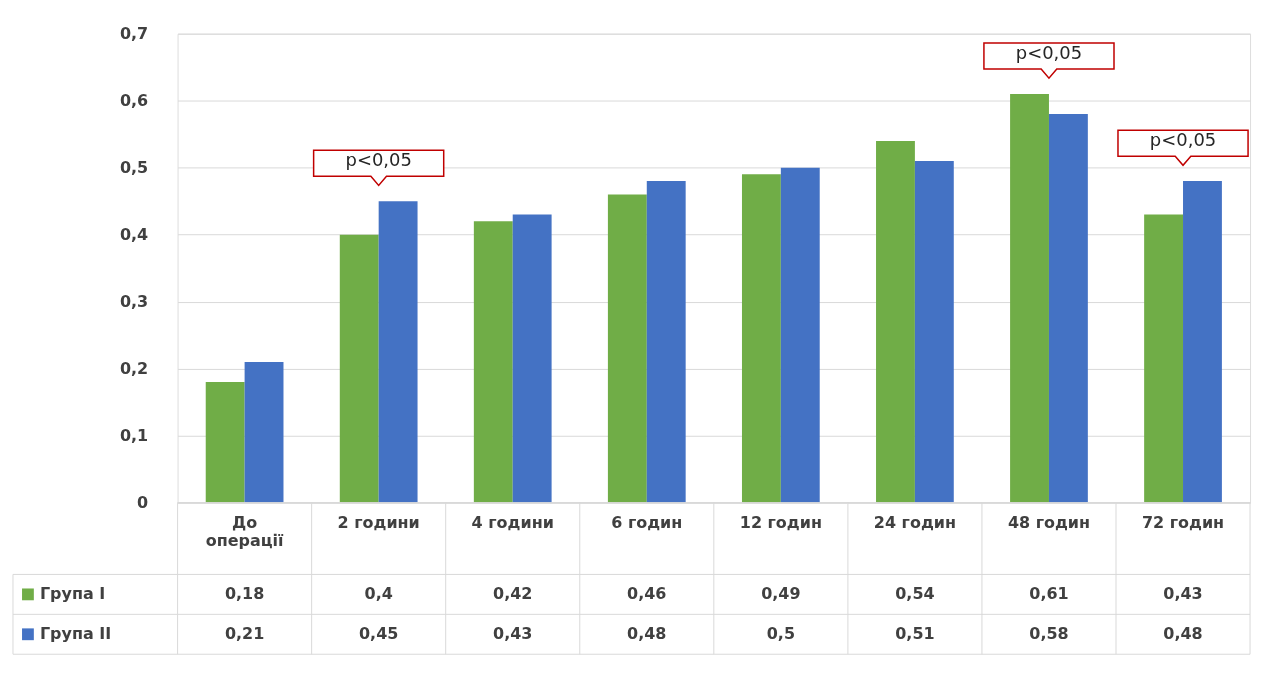 This screenshot has width=1272, height=681. What do you see at coordinates (915, 594) in the screenshot?
I see `data-label: 0,54` at bounding box center [915, 594].